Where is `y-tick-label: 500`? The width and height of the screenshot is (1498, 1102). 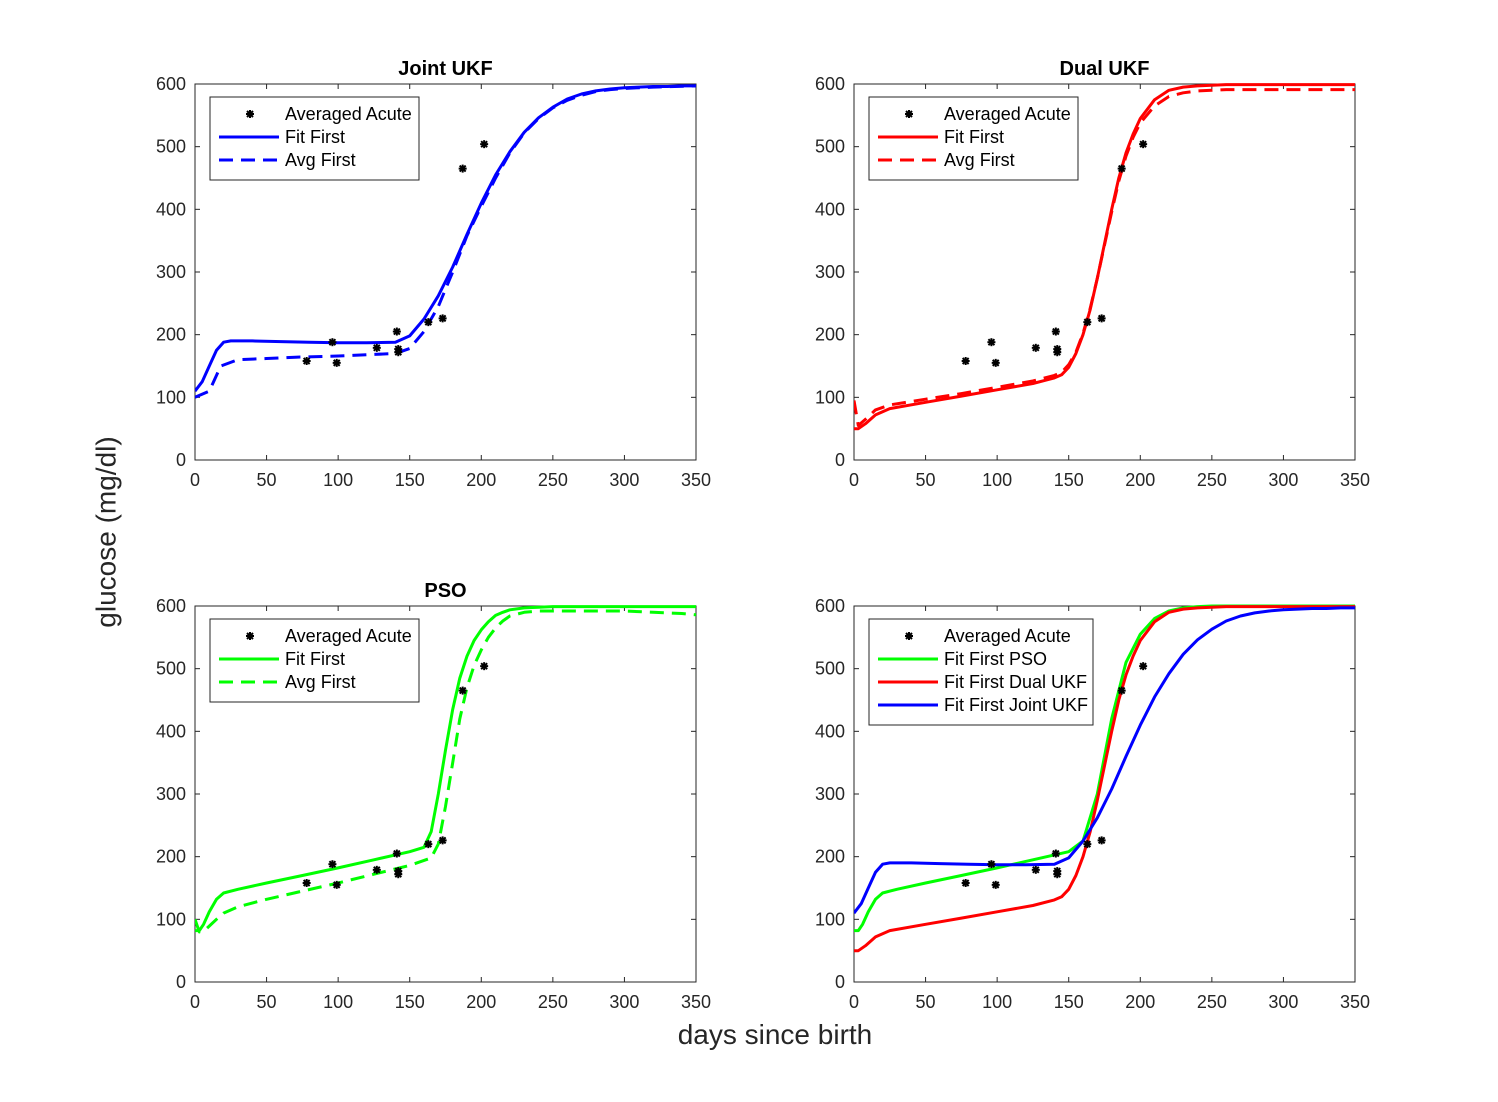
y-tick-label: 500 is located at coordinates (830, 147).